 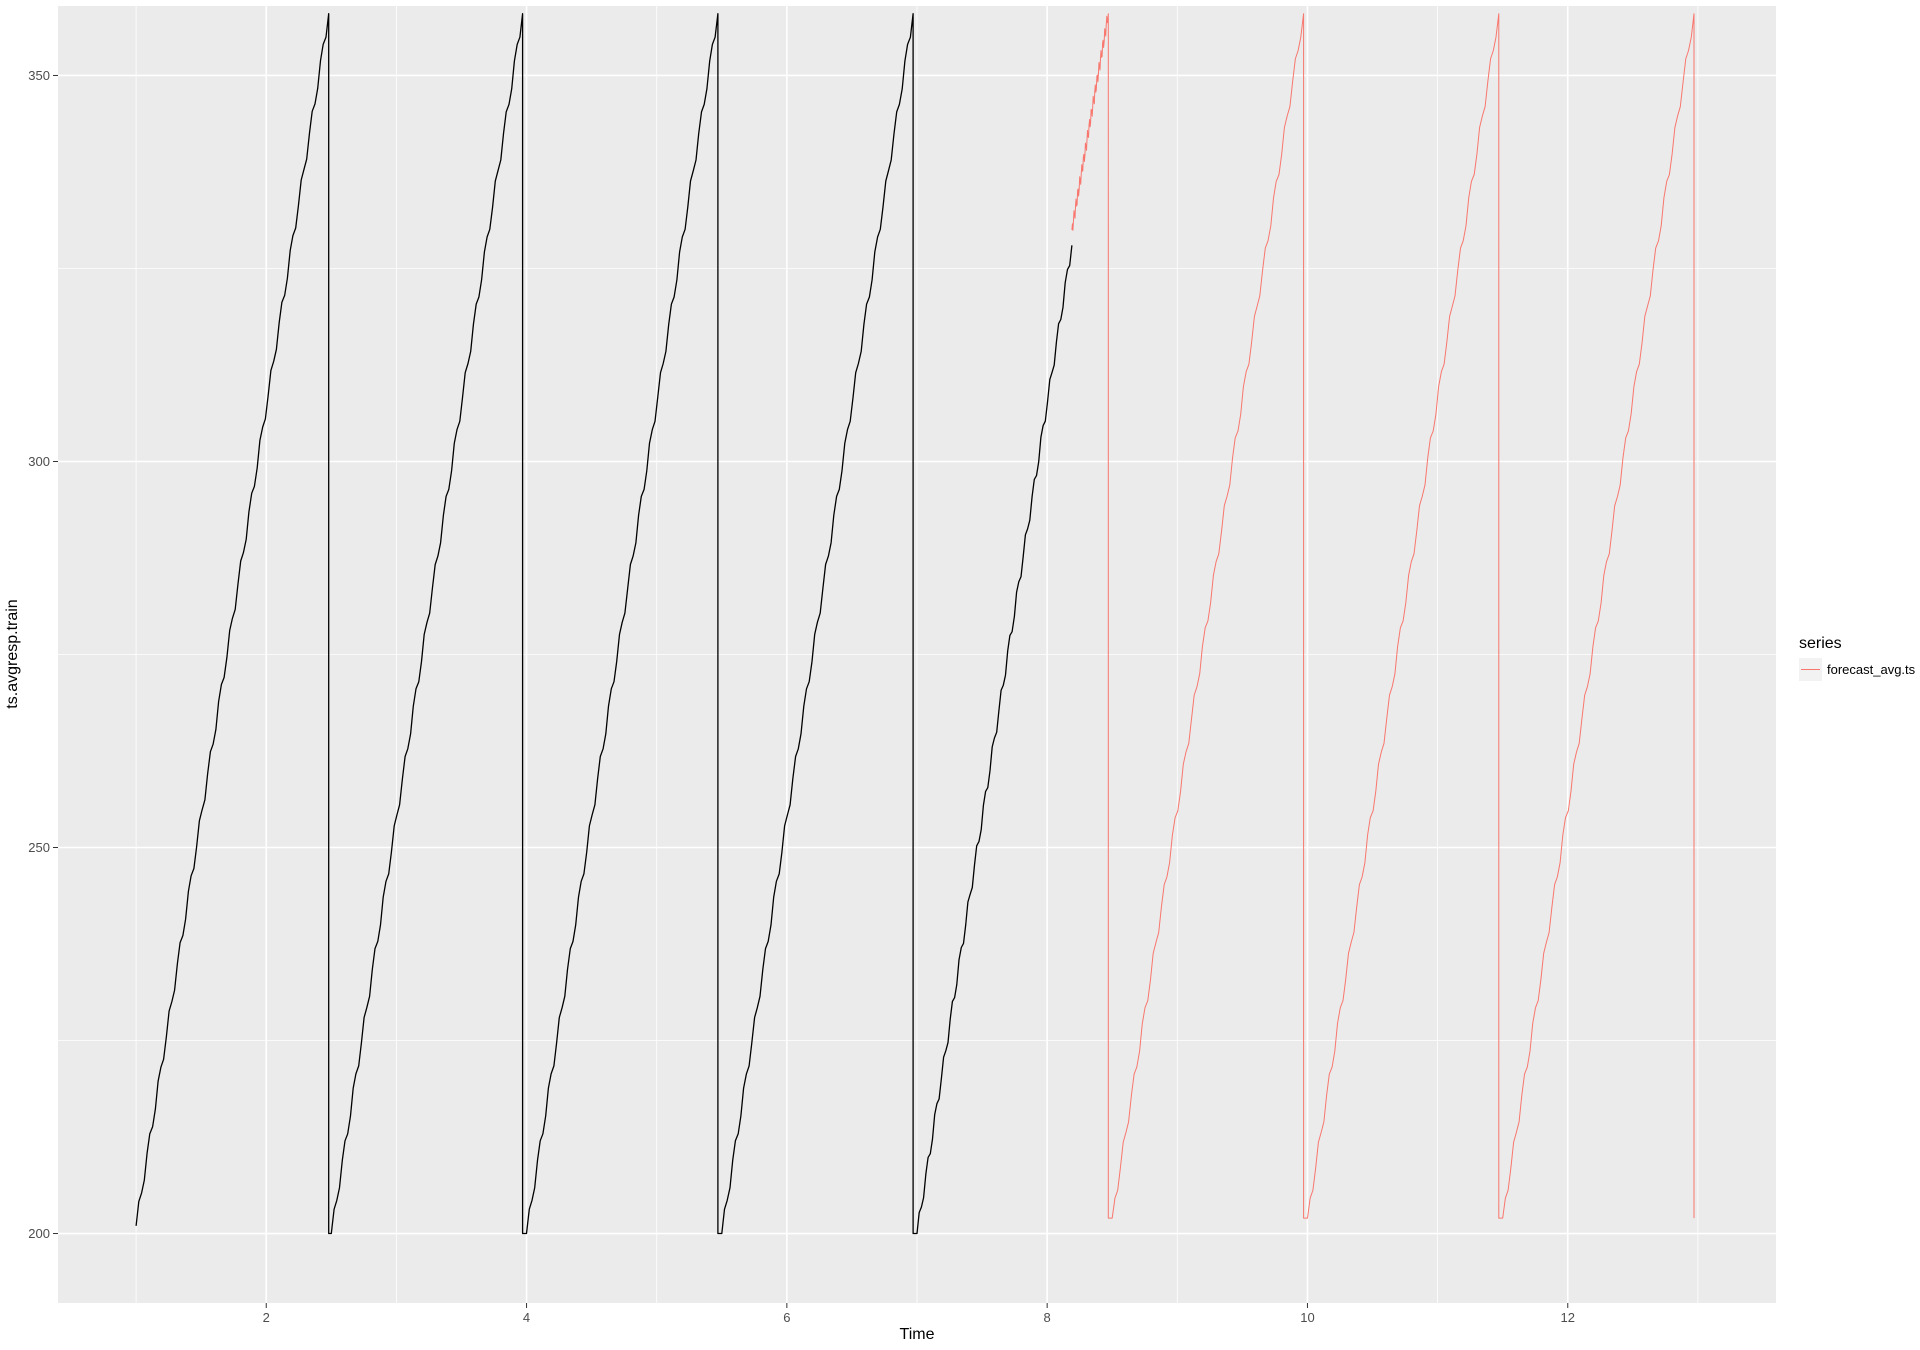 I want to click on legend-title: series, so click(x=1820, y=643).